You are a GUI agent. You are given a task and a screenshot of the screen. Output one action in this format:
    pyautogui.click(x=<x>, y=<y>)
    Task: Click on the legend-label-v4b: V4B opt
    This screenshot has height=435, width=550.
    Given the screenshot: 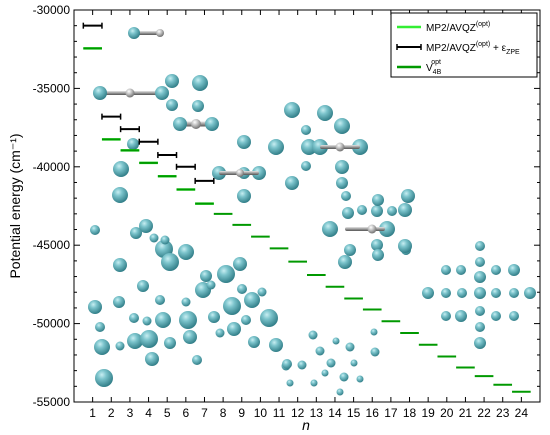 What is the action you would take?
    pyautogui.click(x=434, y=67)
    